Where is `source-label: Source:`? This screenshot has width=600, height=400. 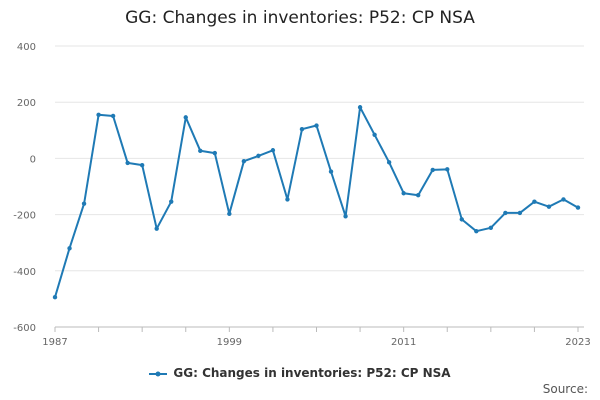
source-label: Source: is located at coordinates (565, 389).